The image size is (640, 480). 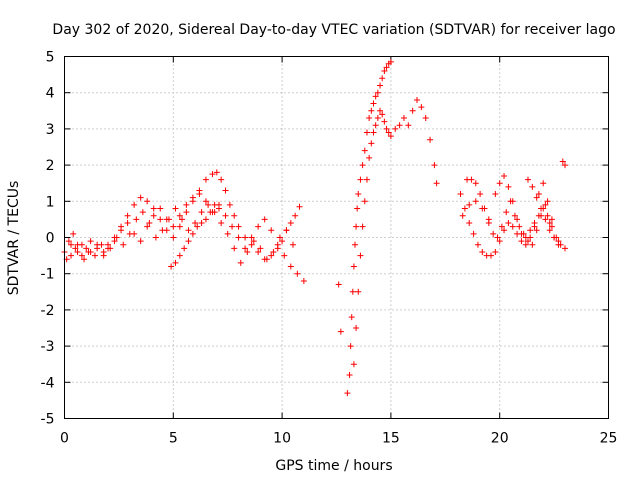 I want to click on x-tick-label: 10, so click(x=282, y=439).